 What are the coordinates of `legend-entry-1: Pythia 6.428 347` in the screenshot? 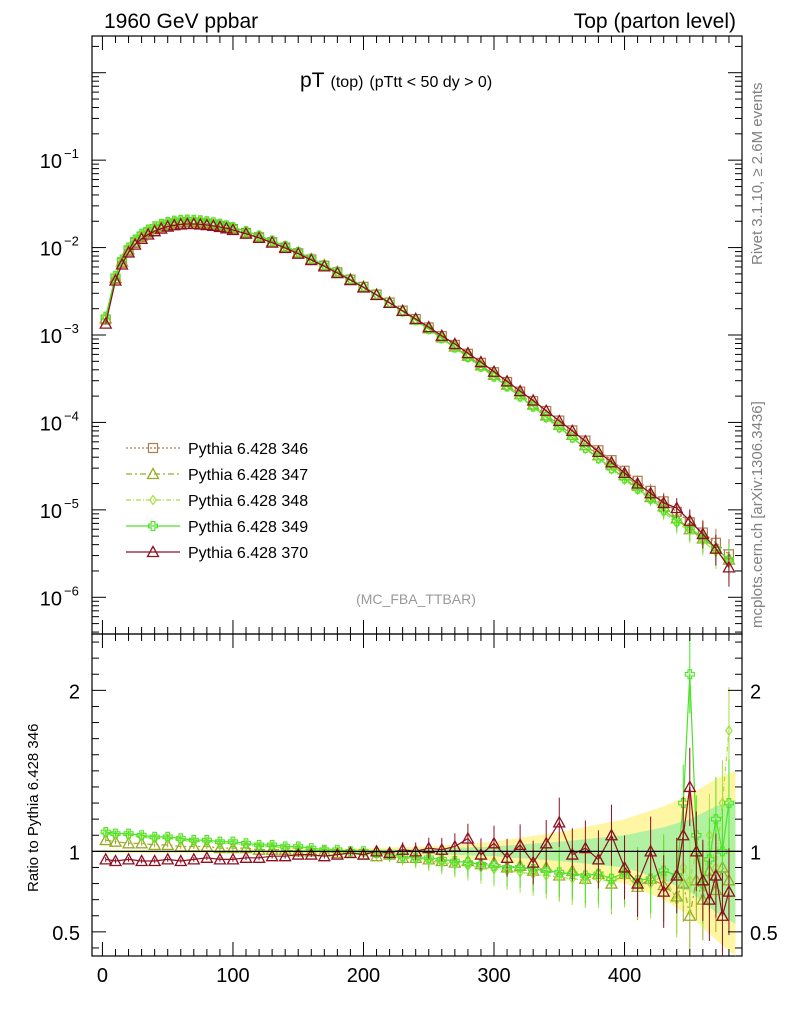 It's located at (217, 475).